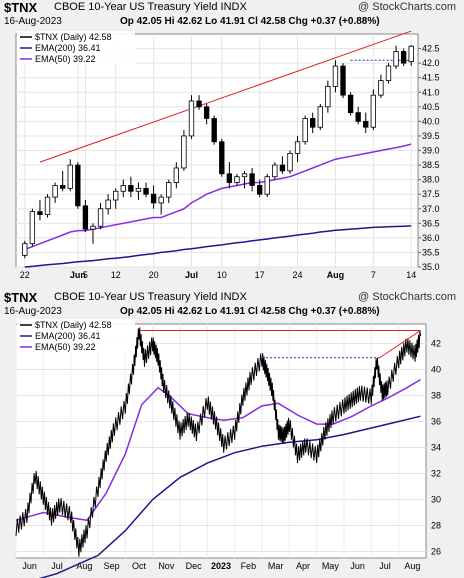  Describe the element at coordinates (65, 59) in the screenshot. I see `legend-entry: EMA(50) 39.22` at that location.